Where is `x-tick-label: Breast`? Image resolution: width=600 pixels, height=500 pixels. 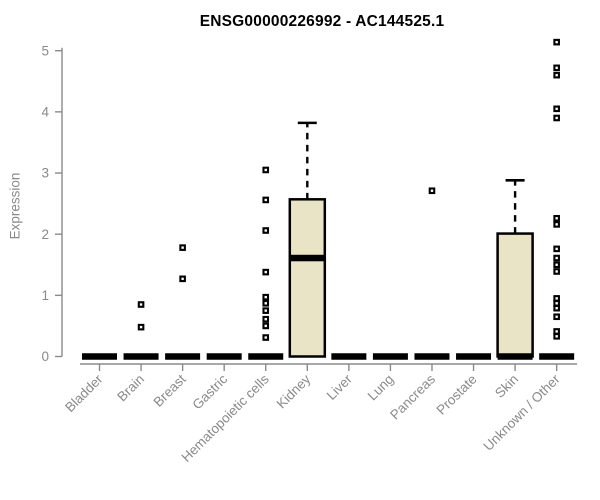 x-tick-label: Breast is located at coordinates (170, 390).